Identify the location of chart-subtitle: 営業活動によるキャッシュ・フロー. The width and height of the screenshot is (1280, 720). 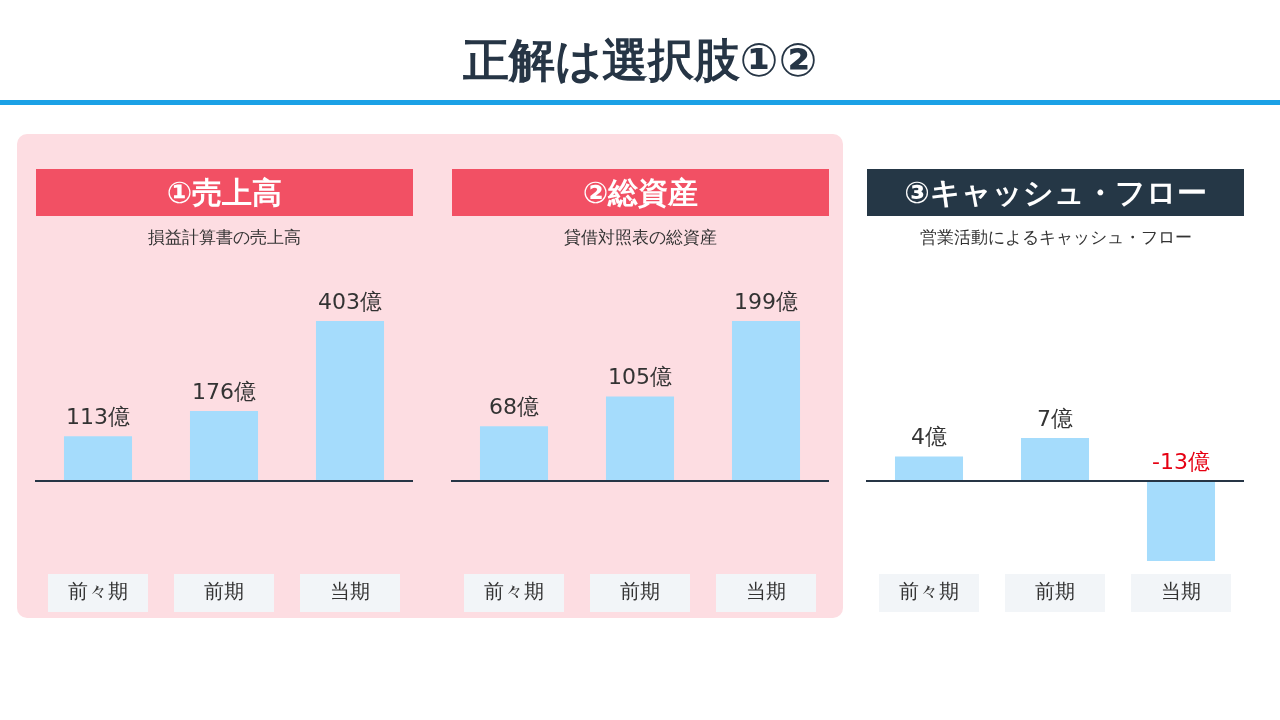
(1055, 237).